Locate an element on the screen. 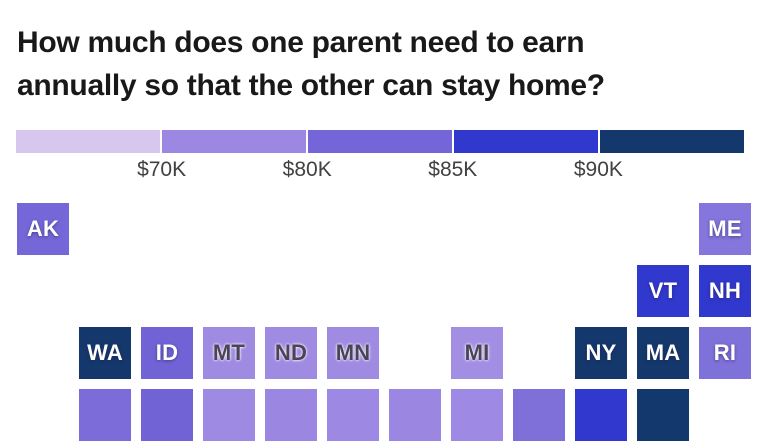 This screenshot has height=441, width=768. legend-threshold-label: $90K is located at coordinates (598, 169).